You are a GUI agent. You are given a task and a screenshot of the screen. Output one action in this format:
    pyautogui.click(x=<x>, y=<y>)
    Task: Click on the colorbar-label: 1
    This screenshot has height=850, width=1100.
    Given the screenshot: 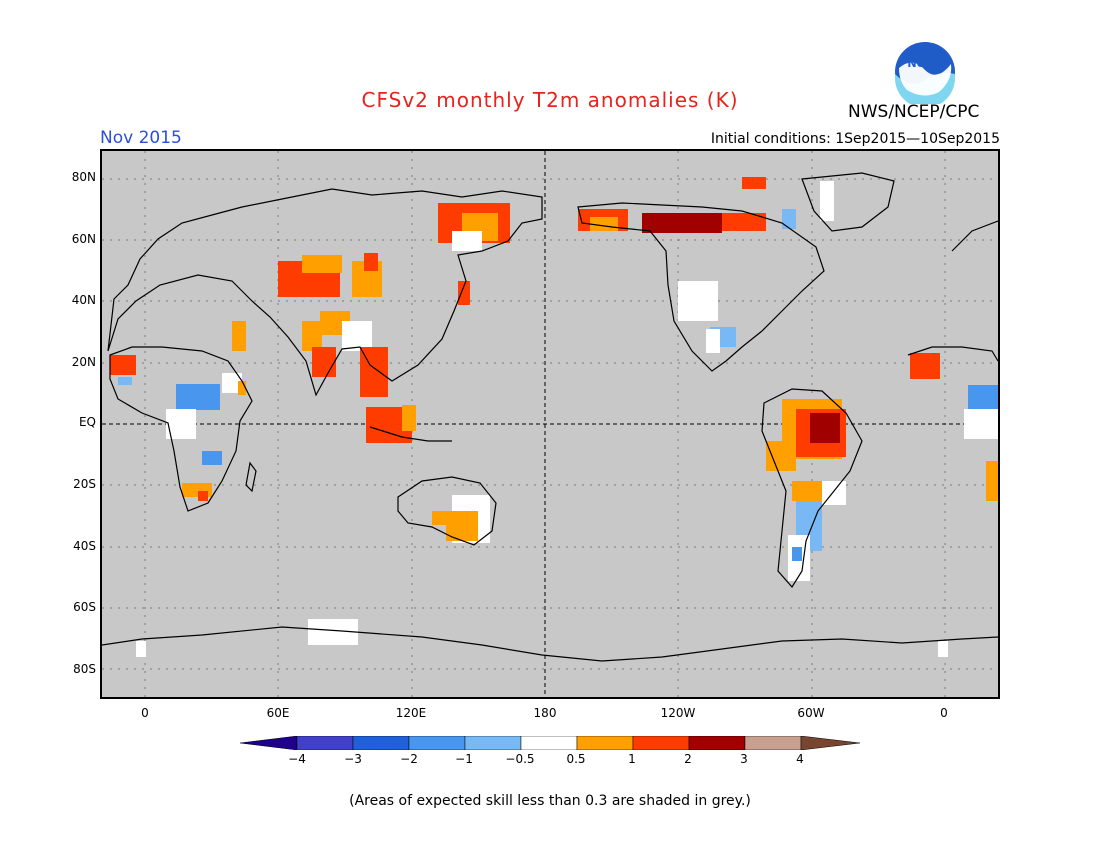 What is the action you would take?
    pyautogui.click(x=632, y=759)
    